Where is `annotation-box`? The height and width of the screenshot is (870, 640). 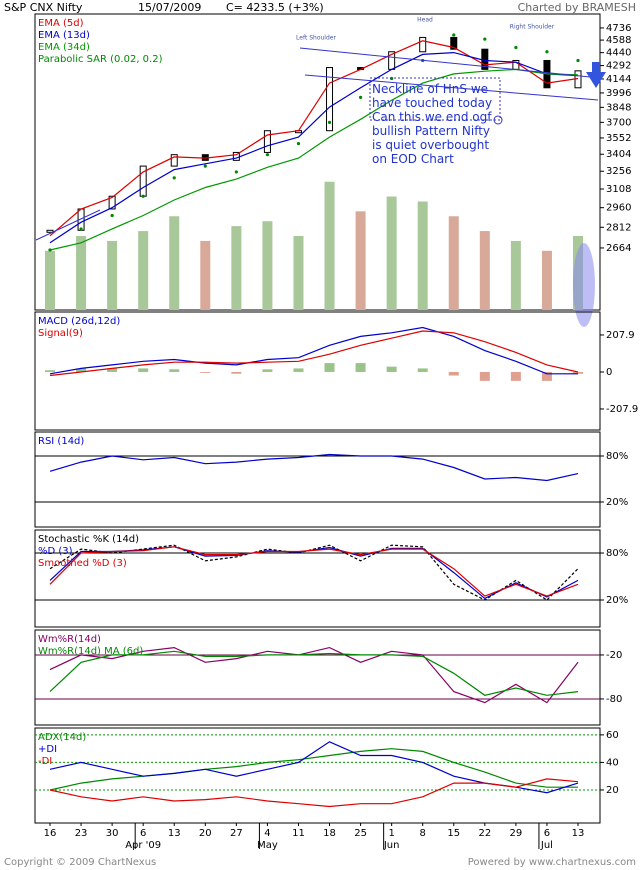
annotation-box is located at coordinates (435, 99).